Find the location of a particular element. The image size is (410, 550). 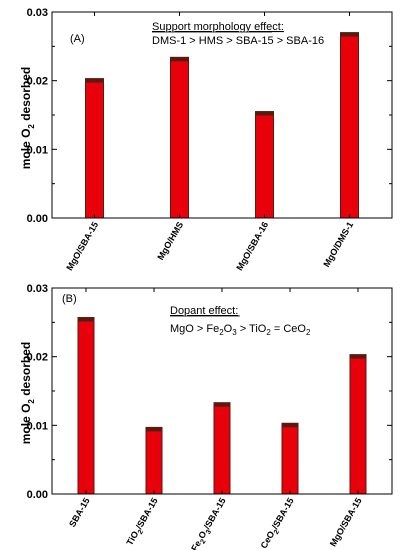

panel-b-y-axis-label: mole O2 desorbed is located at coordinates (27, 393).